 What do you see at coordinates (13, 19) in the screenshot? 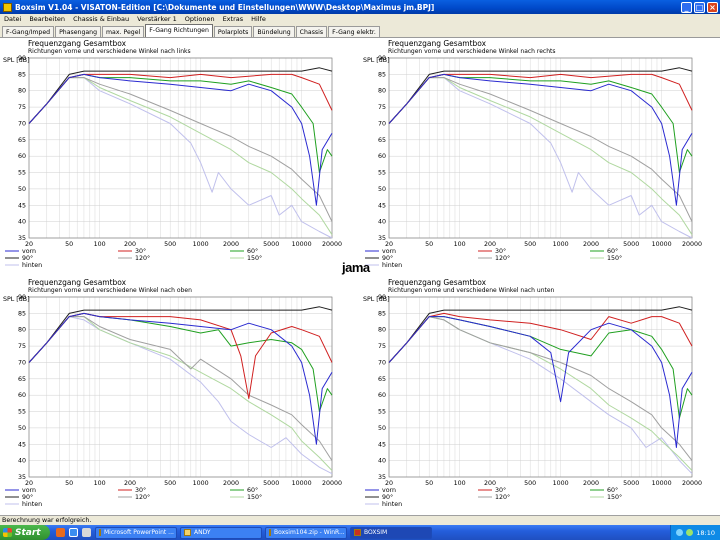
I see `menu-datei: Datei` at bounding box center [13, 19].